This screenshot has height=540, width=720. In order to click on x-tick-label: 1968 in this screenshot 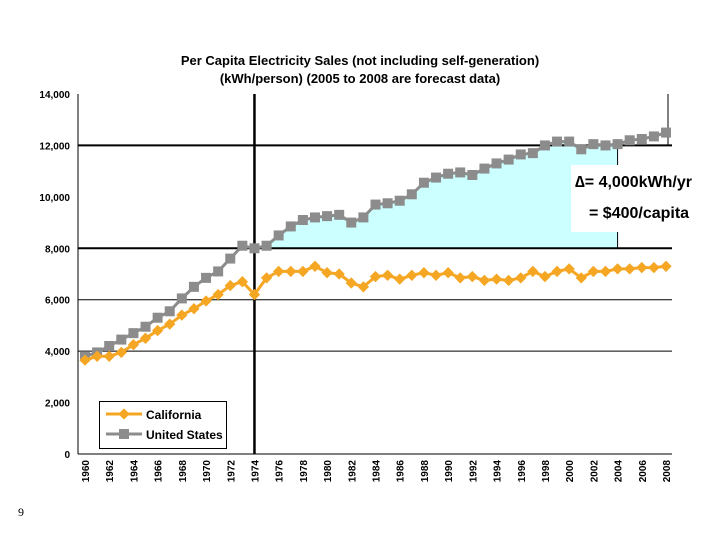, I will do `click(183, 471)`.